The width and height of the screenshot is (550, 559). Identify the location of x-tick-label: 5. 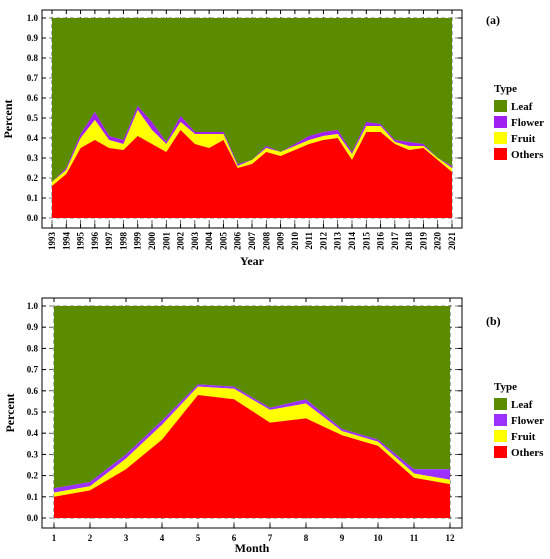
(198, 538).